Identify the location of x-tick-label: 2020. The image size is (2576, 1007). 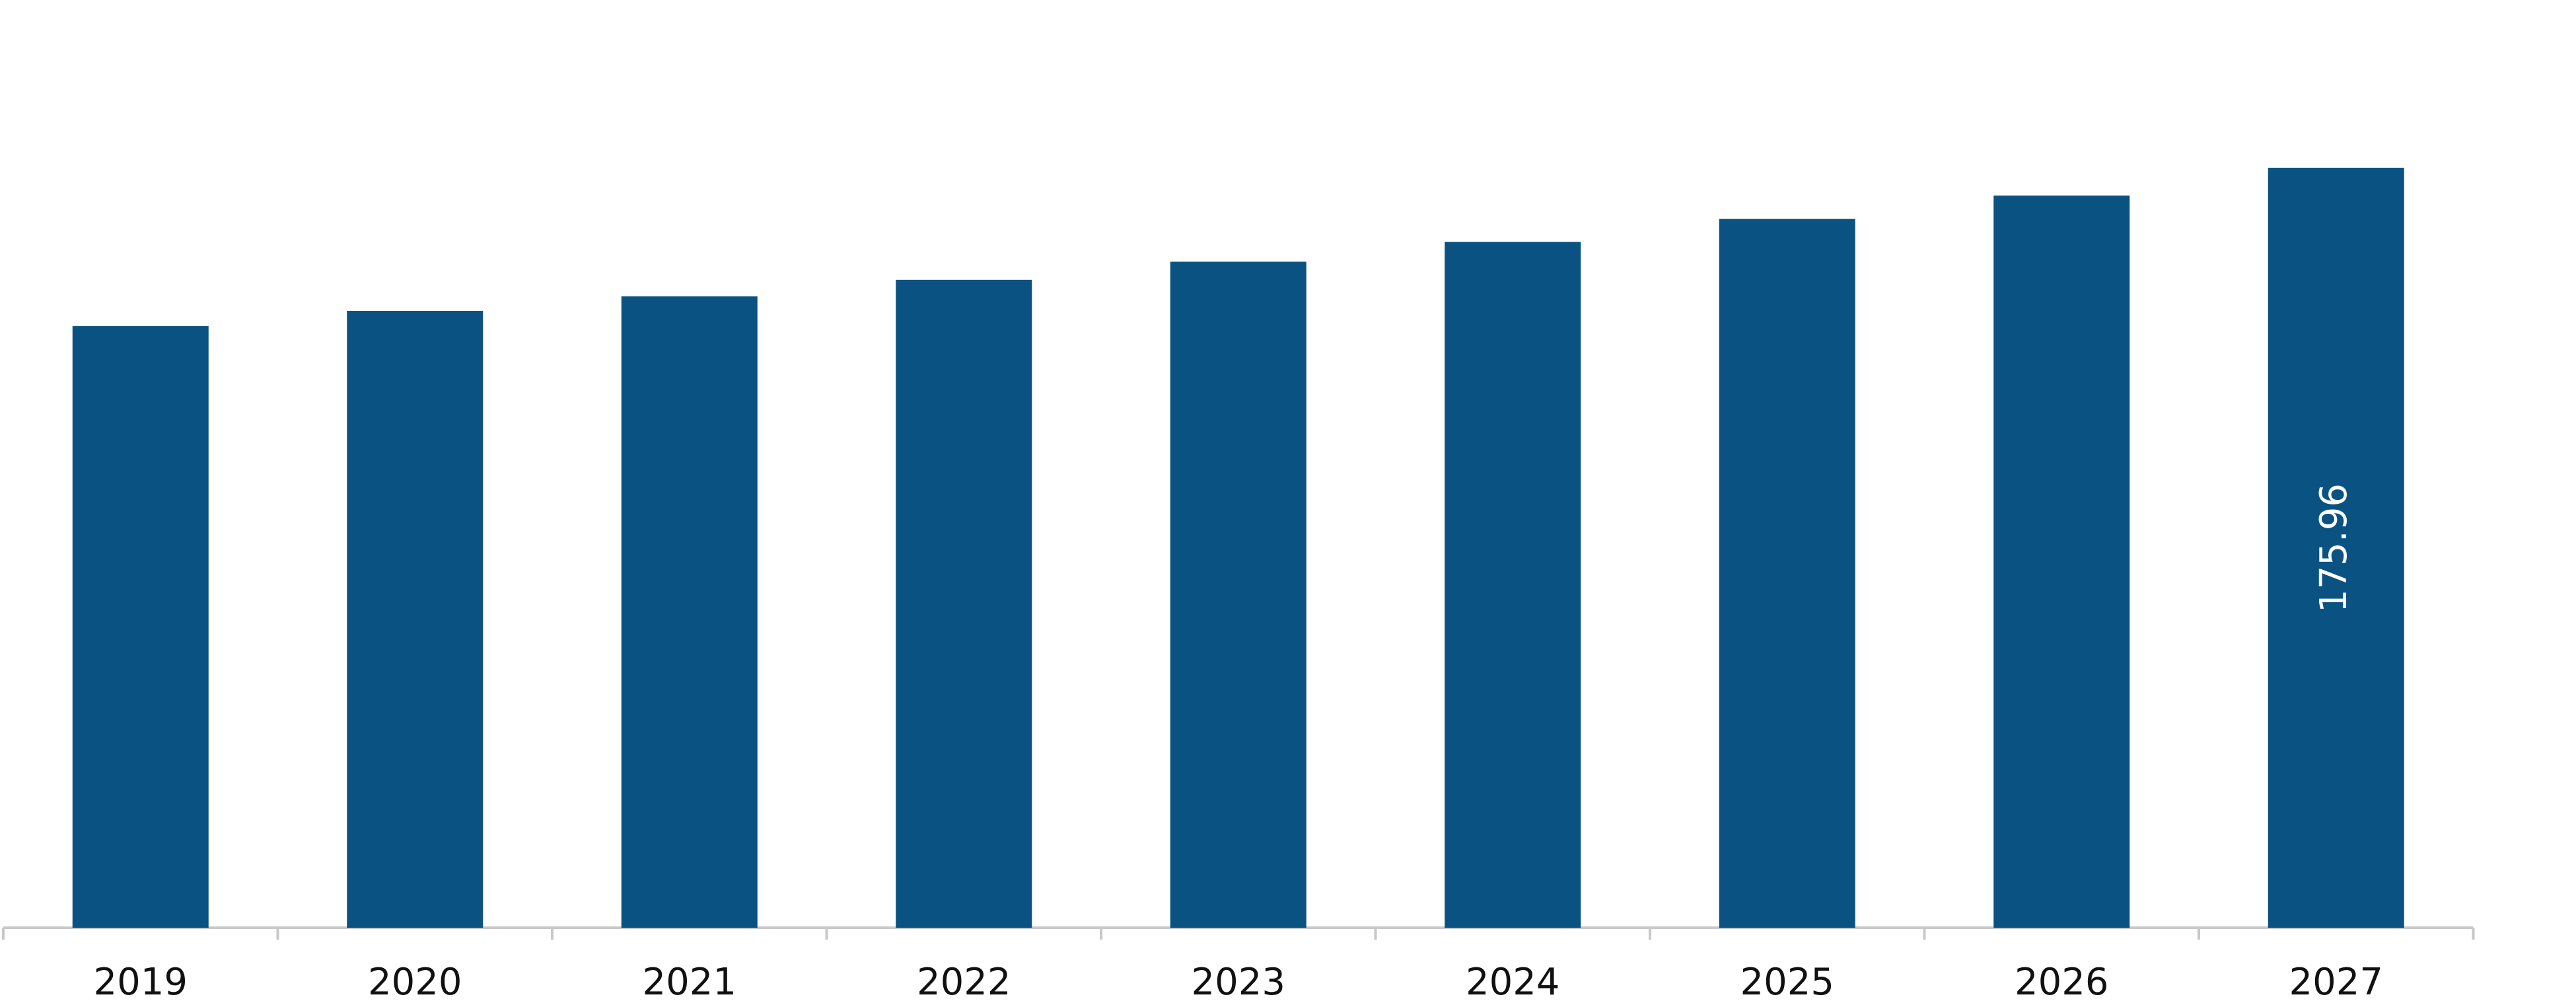
(415, 982).